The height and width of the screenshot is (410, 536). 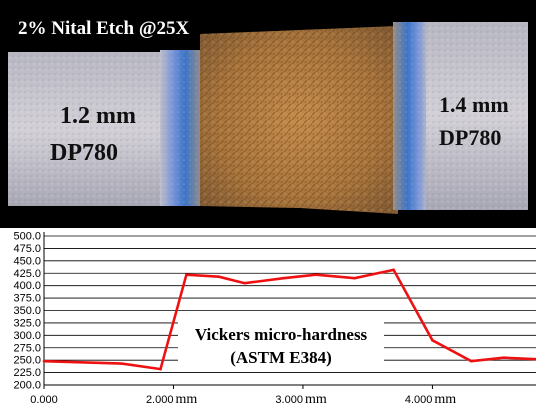 What do you see at coordinates (84, 153) in the screenshot?
I see `left-grade-label: DP780` at bounding box center [84, 153].